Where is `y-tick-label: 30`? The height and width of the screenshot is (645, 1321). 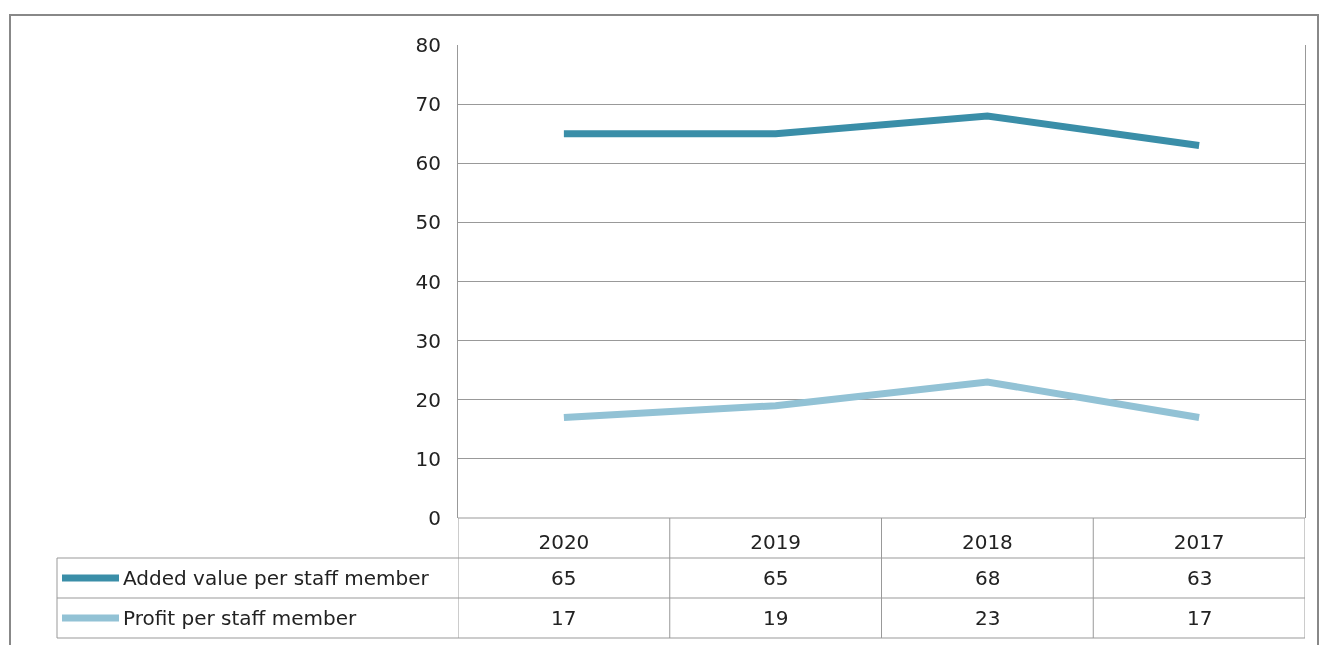 y-tick-label: 30 is located at coordinates (428, 340).